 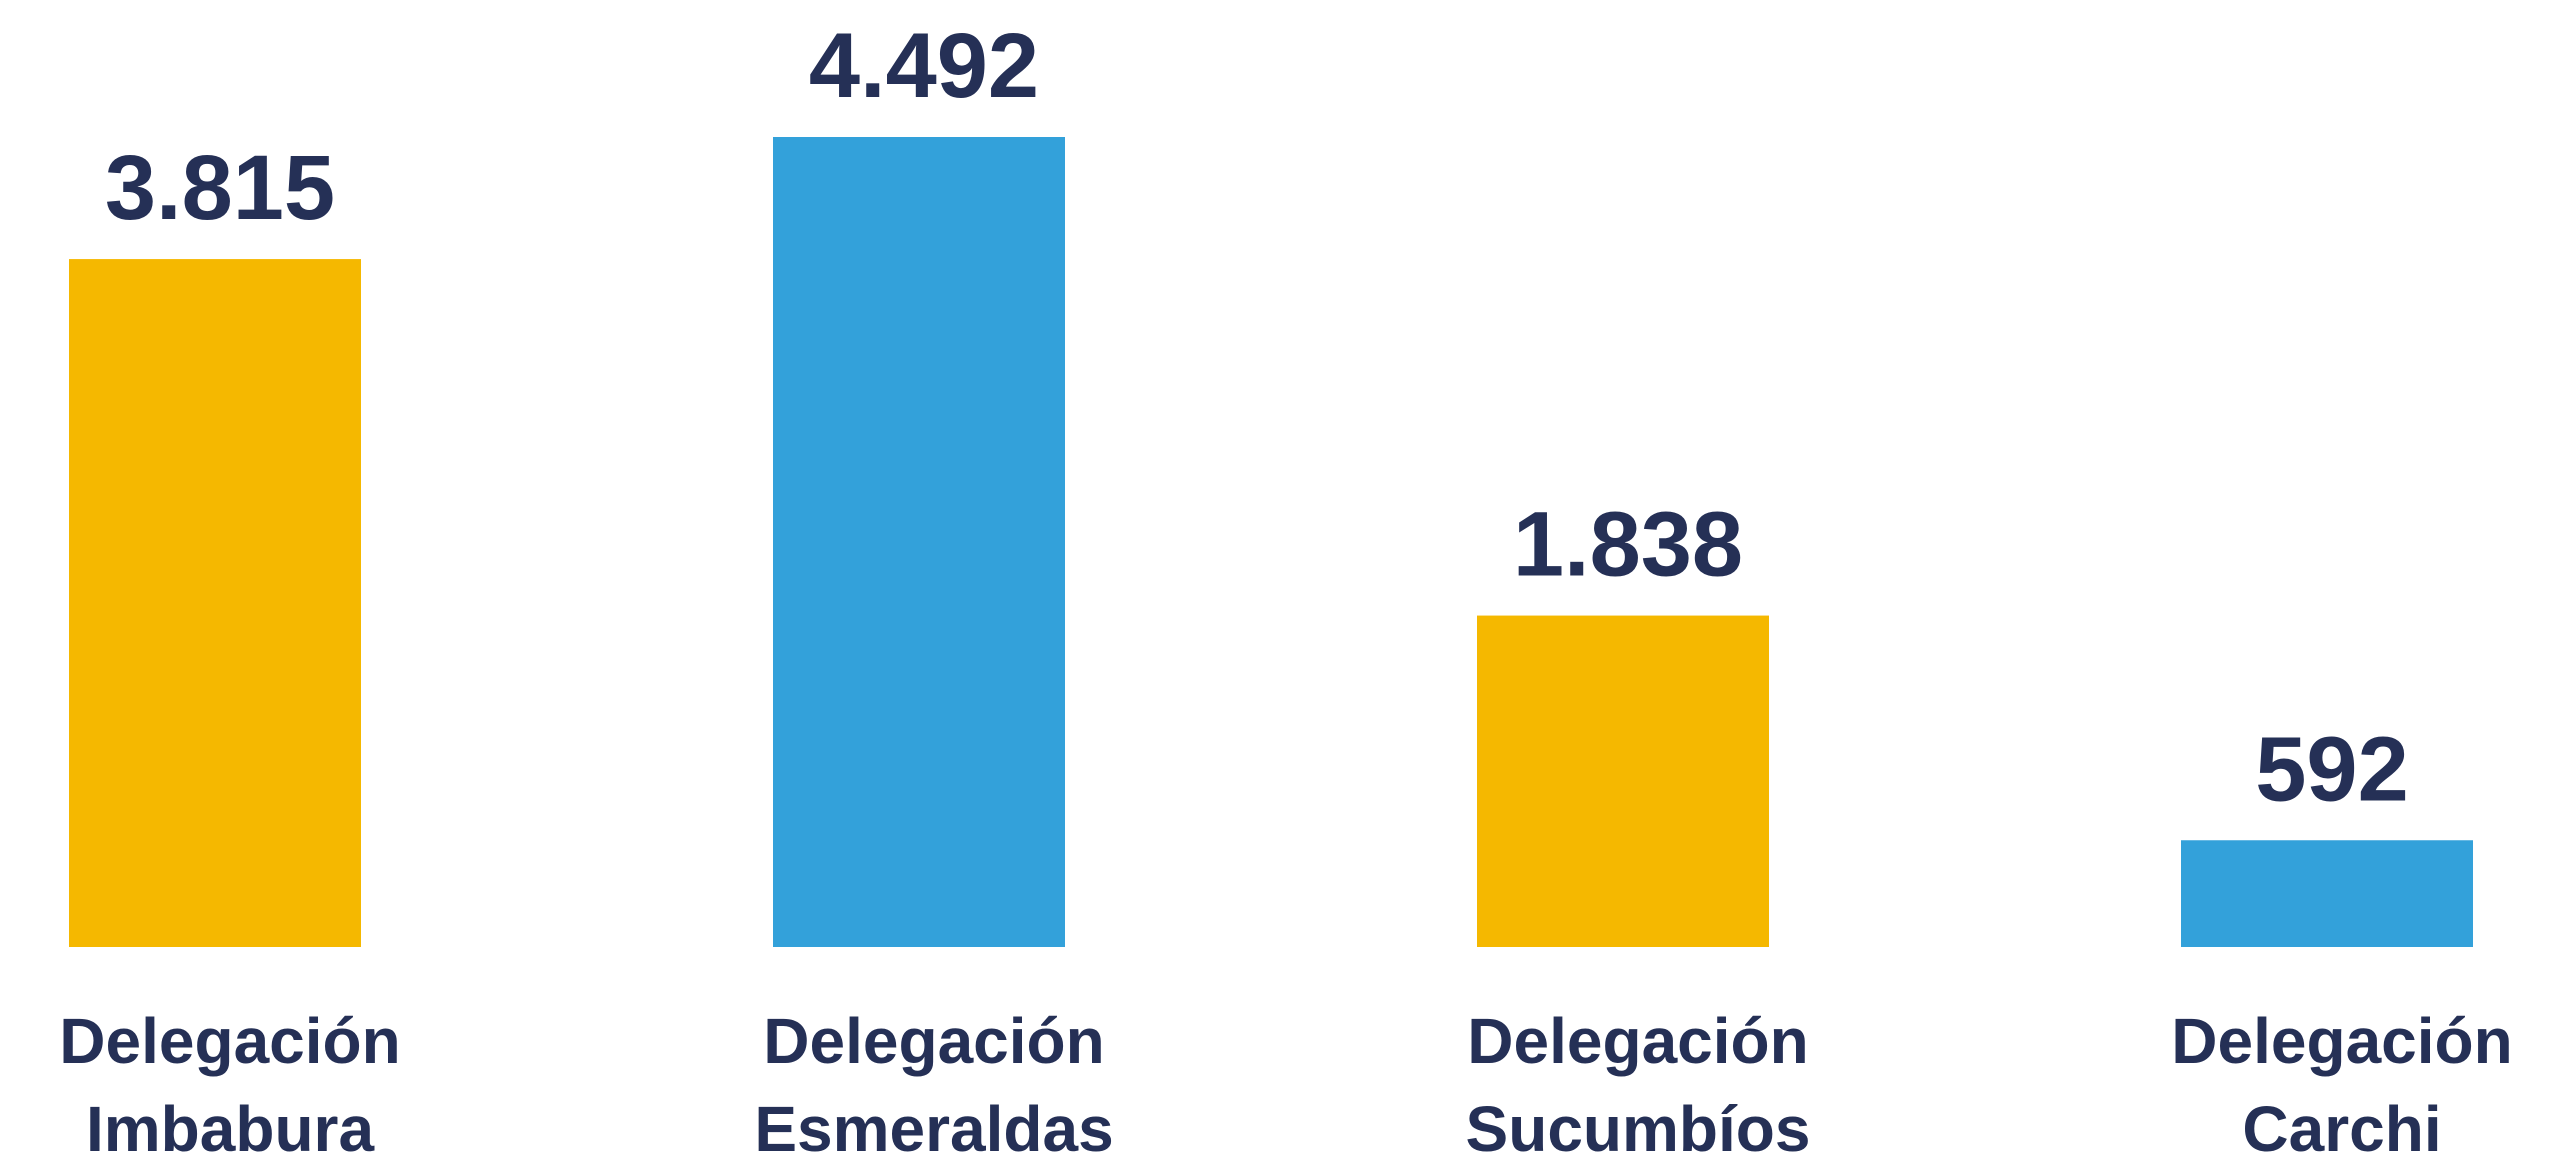 I want to click on category-label: Delegación Esmeraldas, so click(x=933, y=1084).